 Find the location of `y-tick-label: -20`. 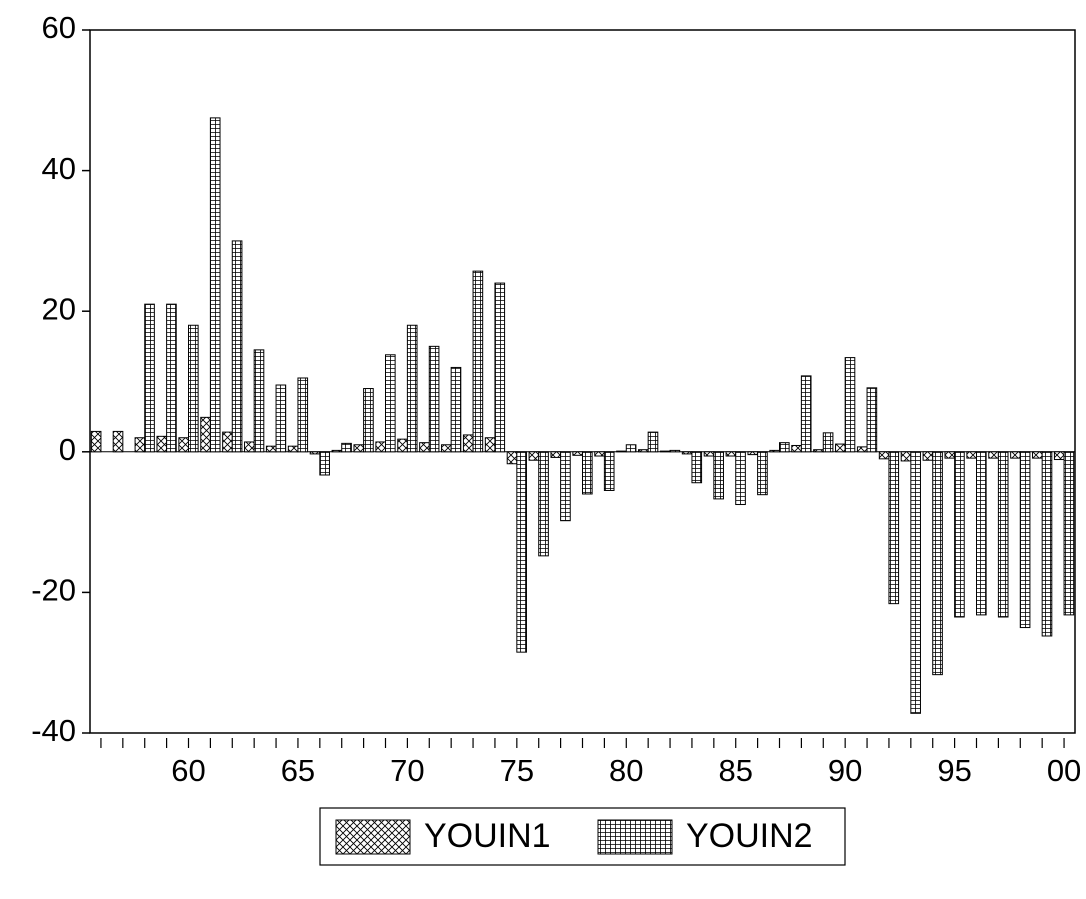

y-tick-label: -20 is located at coordinates (53, 590).